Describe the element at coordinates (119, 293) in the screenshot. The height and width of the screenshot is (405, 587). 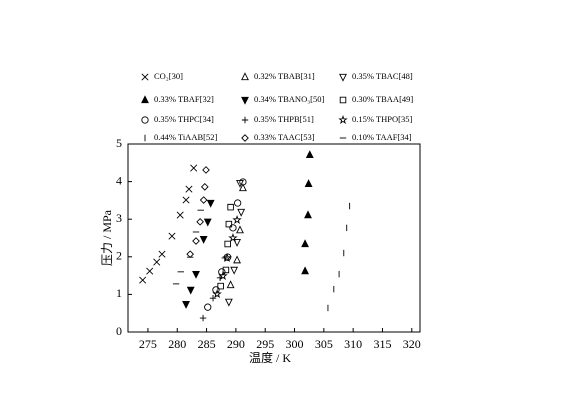
I see `y-tick-label: 1` at that location.